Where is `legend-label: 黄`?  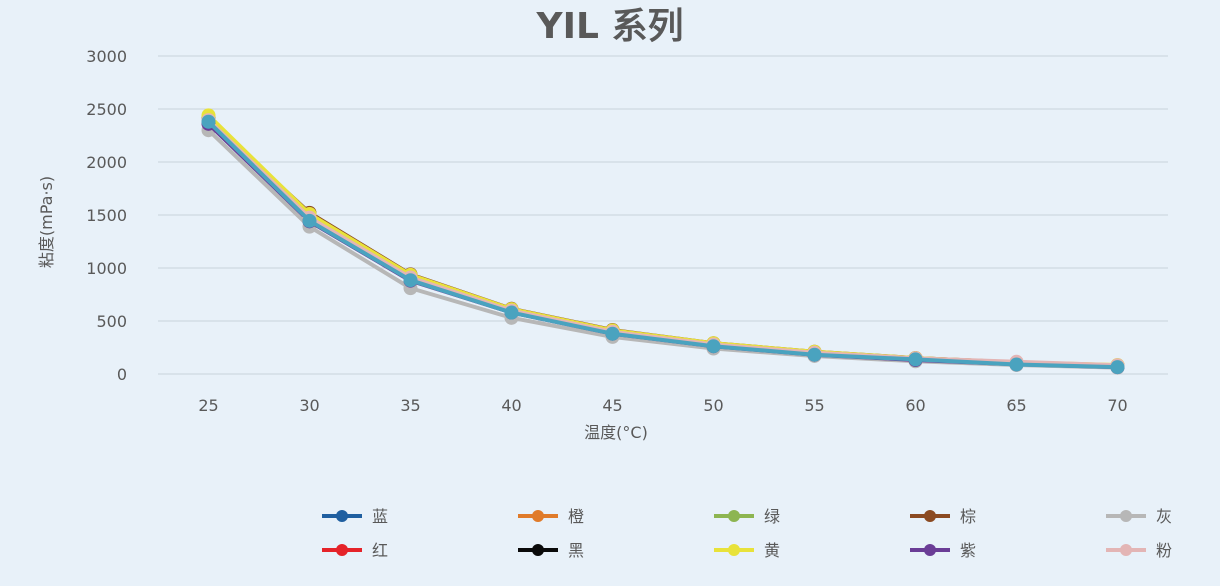 legend-label: 黄 is located at coordinates (772, 550).